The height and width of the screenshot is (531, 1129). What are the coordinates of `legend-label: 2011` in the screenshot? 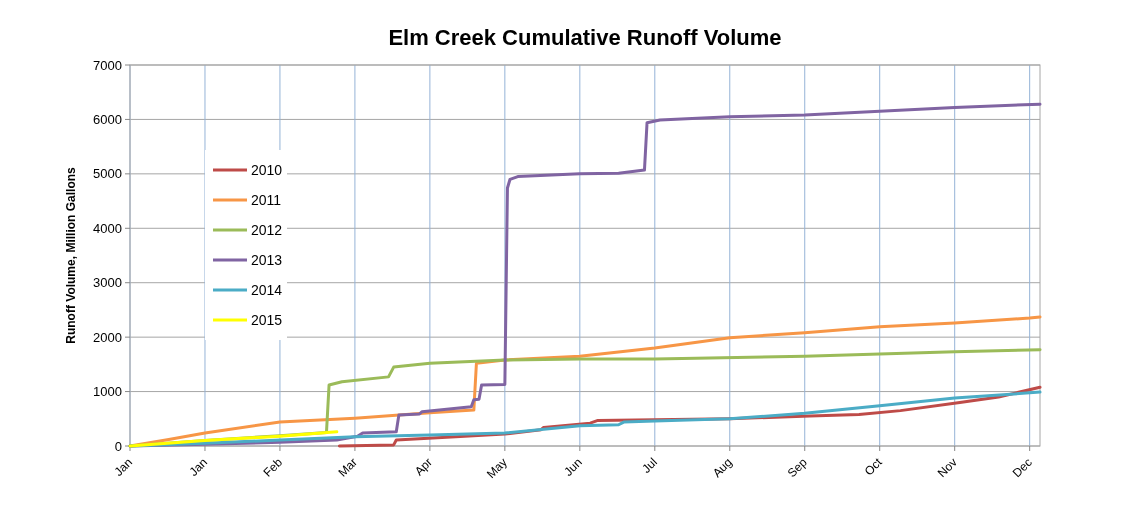 It's located at (266, 199).